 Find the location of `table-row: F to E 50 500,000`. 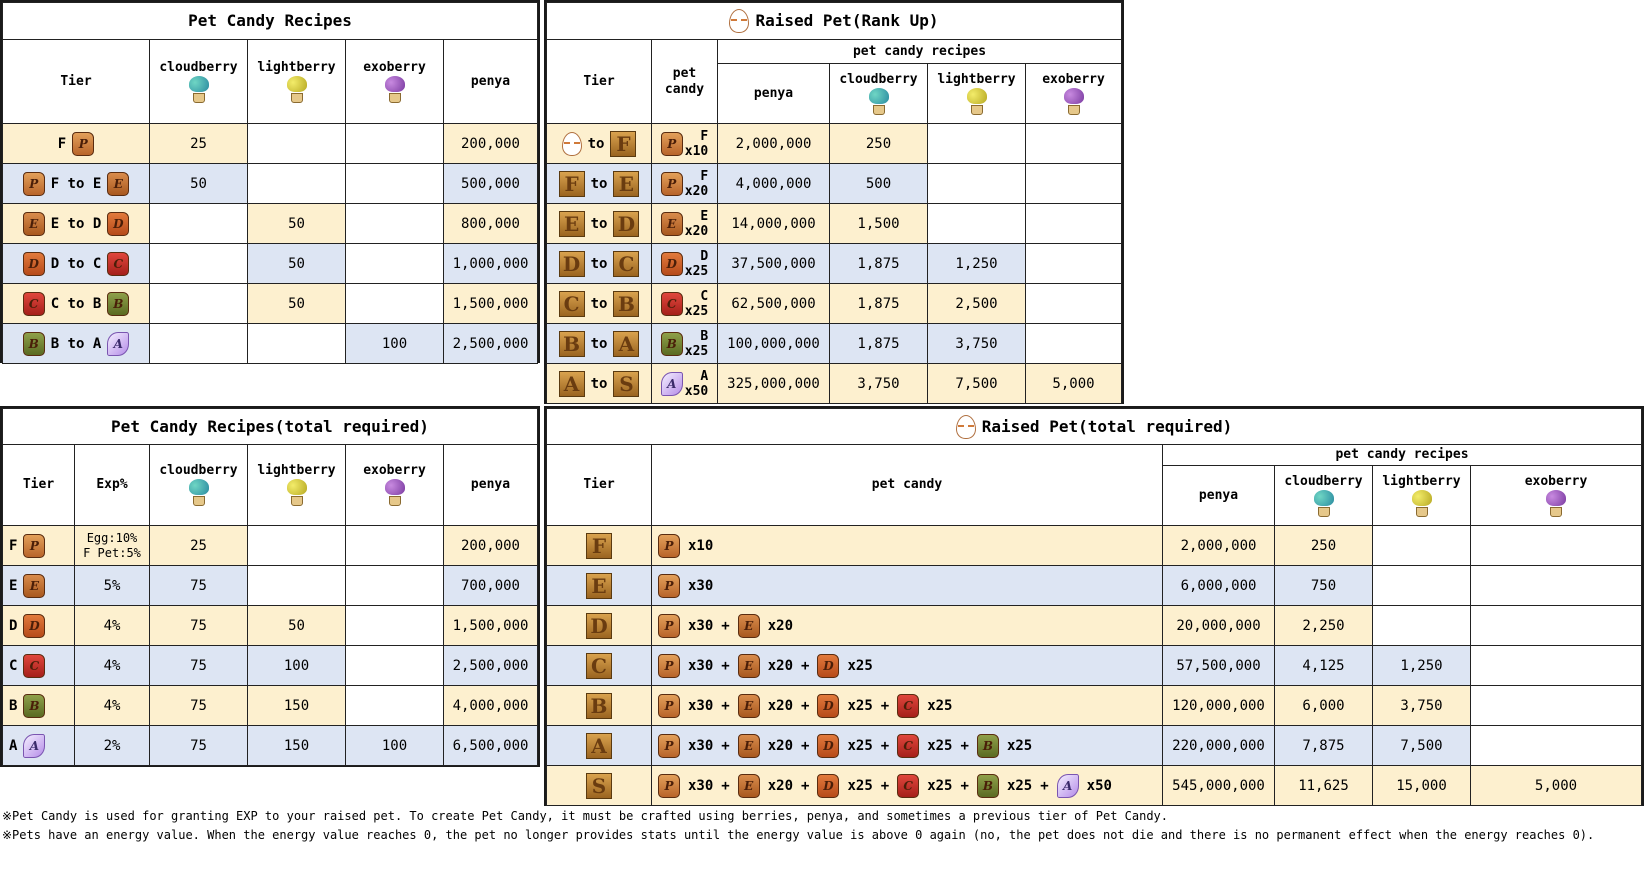

table-row: F to E 50 500,000 is located at coordinates (270, 183).